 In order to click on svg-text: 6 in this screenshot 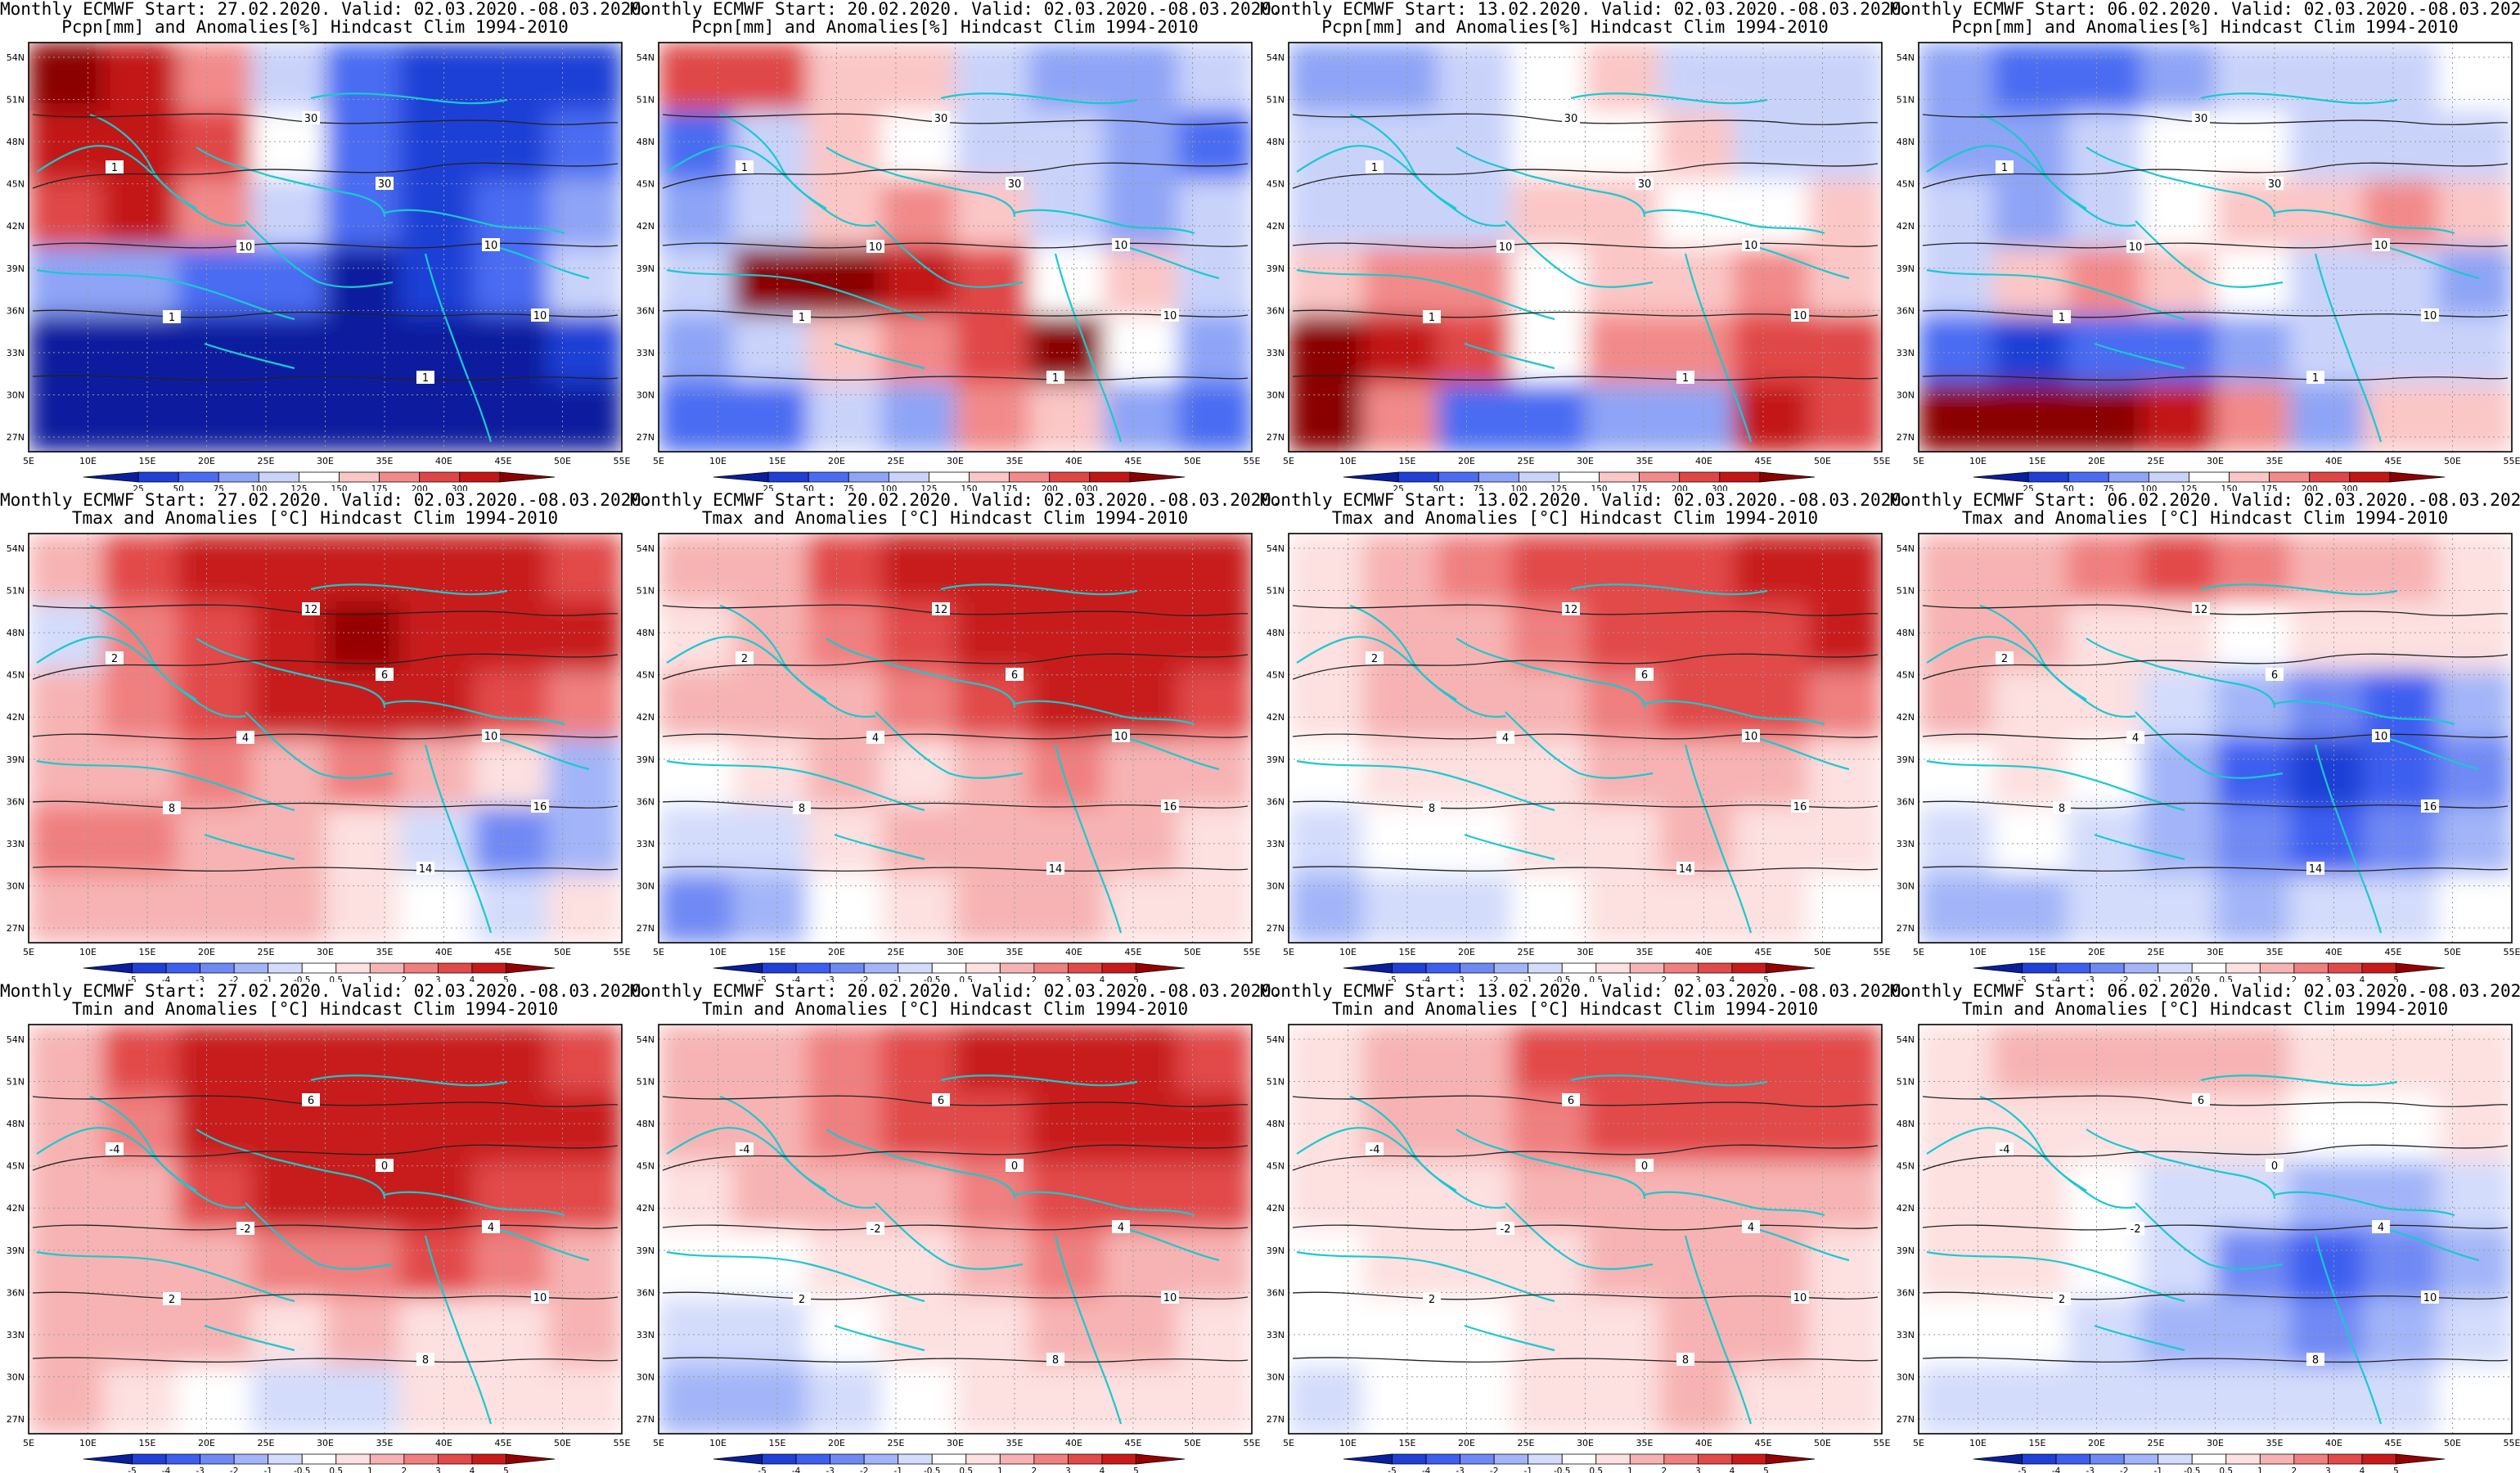, I will do `click(941, 1101)`.